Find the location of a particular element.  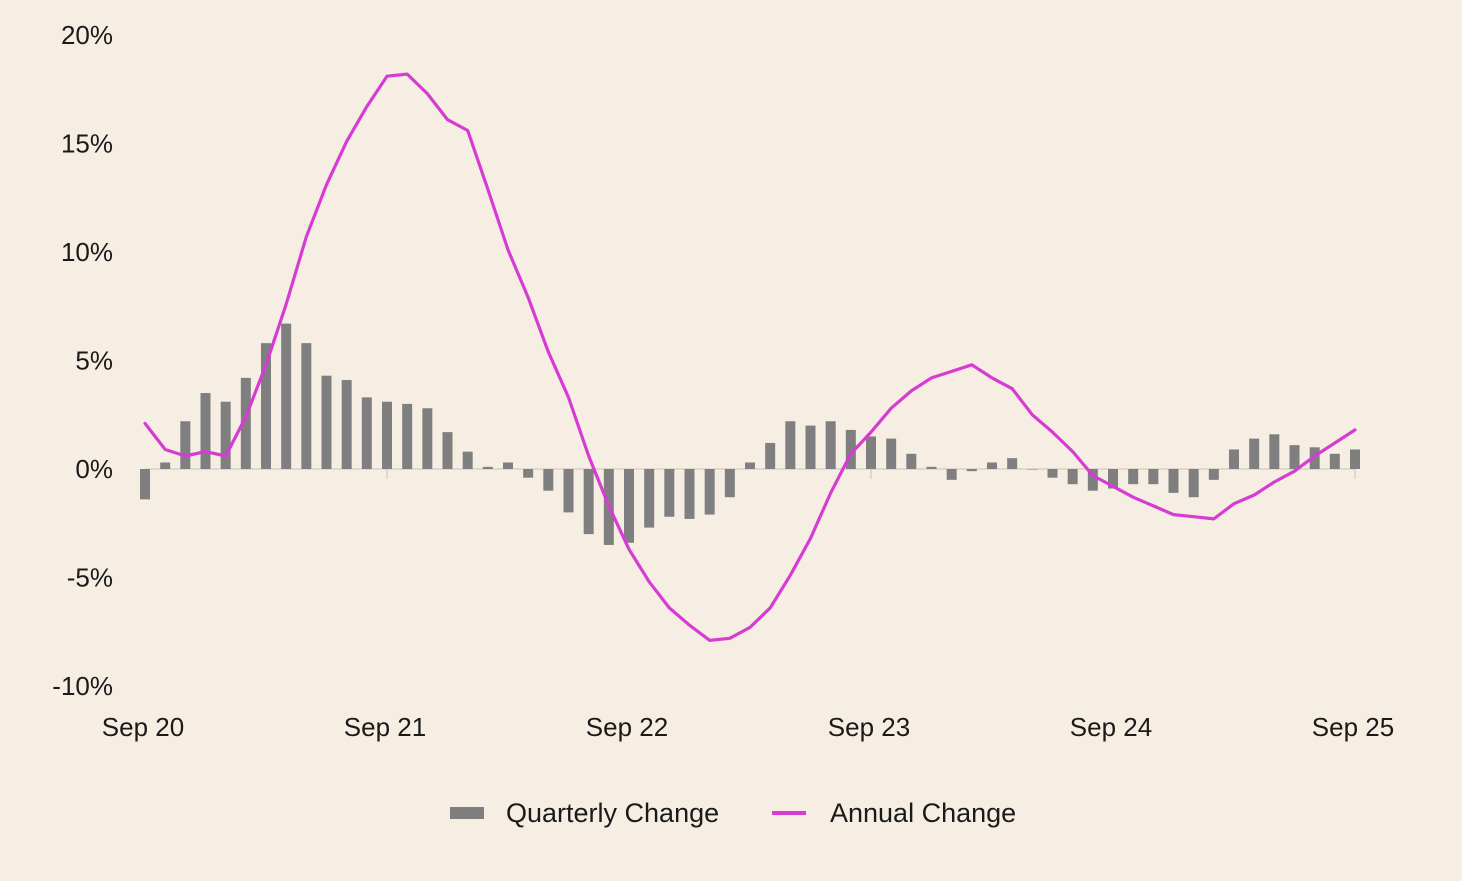

x-tick-label: Sep 23 is located at coordinates (869, 727).